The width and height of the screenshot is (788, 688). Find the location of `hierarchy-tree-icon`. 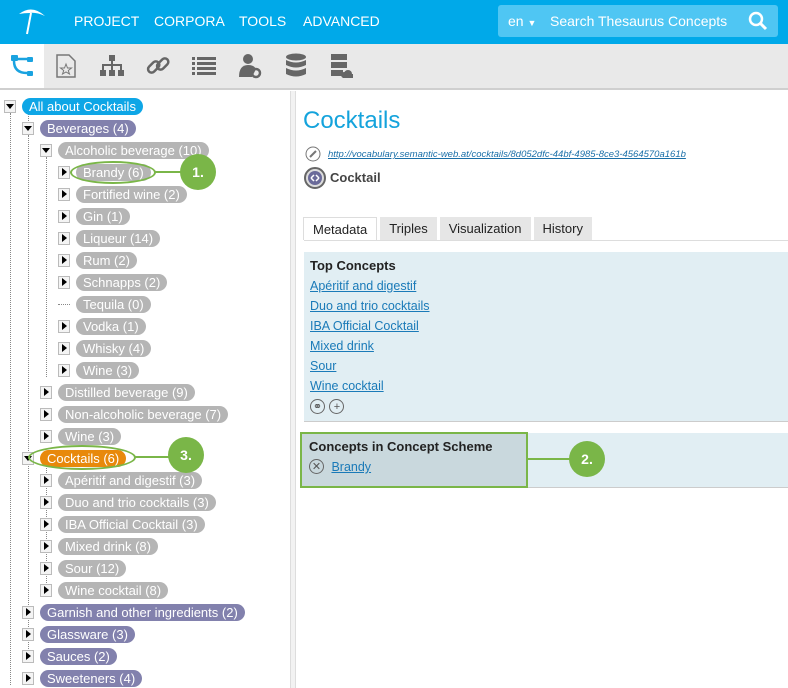

hierarchy-tree-icon is located at coordinates (22, 65).